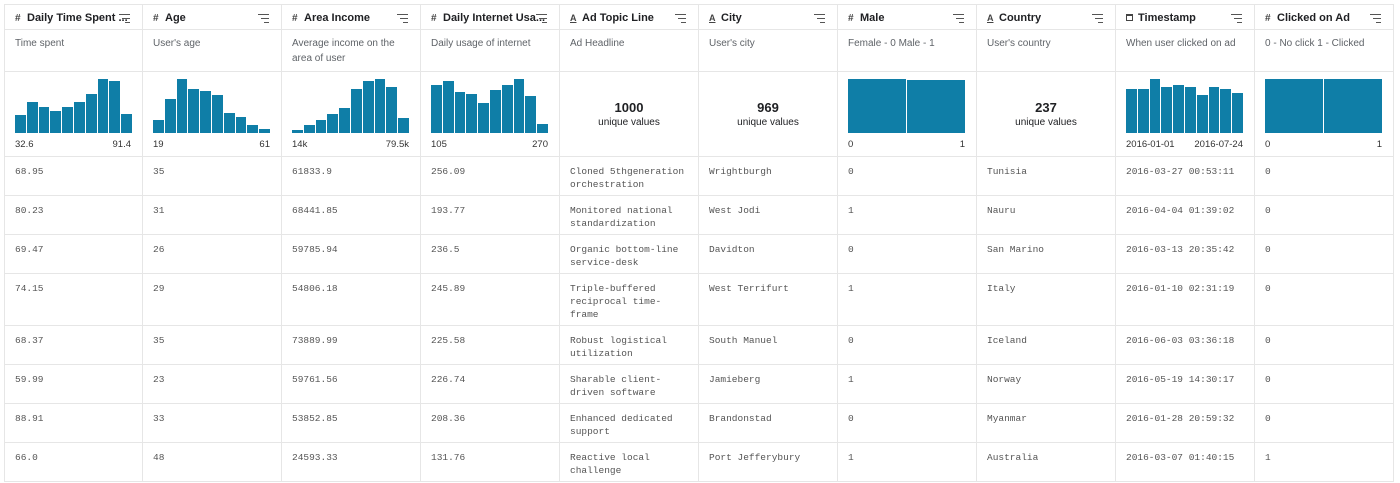  What do you see at coordinates (439, 144) in the screenshot?
I see `range-min: 105` at bounding box center [439, 144].